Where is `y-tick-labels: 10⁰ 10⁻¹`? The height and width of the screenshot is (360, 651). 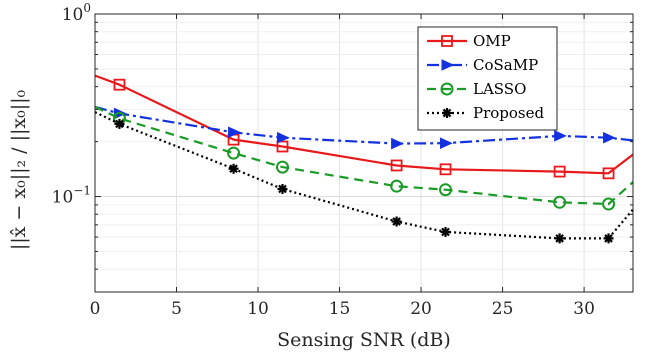
y-tick-labels: 10⁰ 10⁻¹ is located at coordinates (71, 104).